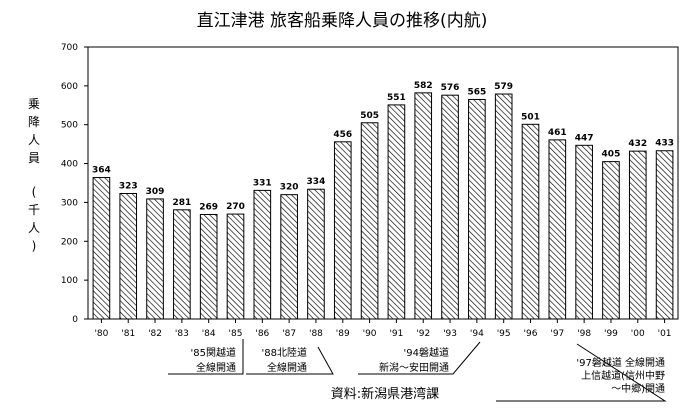 The height and width of the screenshot is (410, 700). Describe the element at coordinates (34, 122) in the screenshot. I see `y-axis-label-char: 降` at that location.